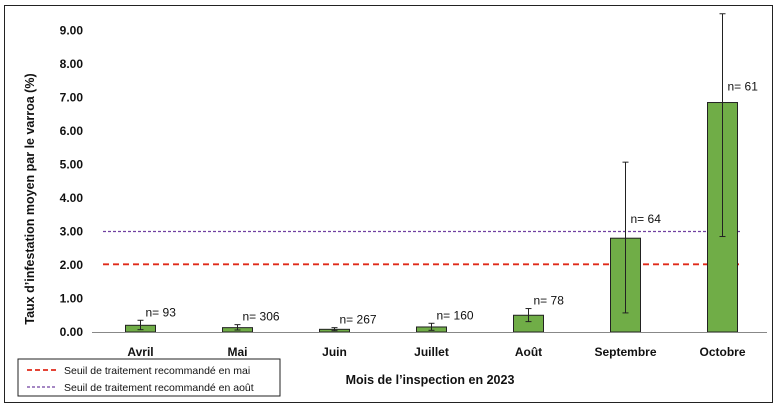 This screenshot has width=779, height=409. What do you see at coordinates (431, 352) in the screenshot?
I see `x-tick-label: Juillet` at bounding box center [431, 352].